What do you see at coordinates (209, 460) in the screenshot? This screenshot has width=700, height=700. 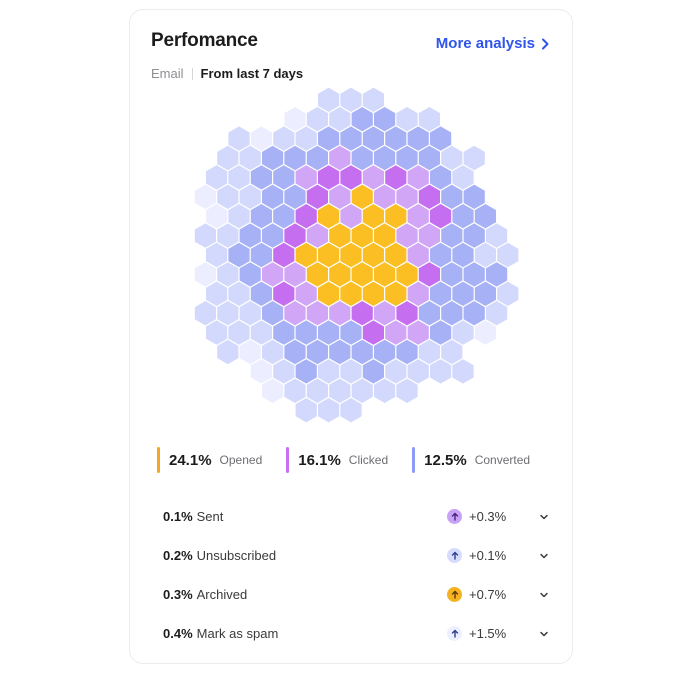 I see `legend-opened: 24.1% Opened` at bounding box center [209, 460].